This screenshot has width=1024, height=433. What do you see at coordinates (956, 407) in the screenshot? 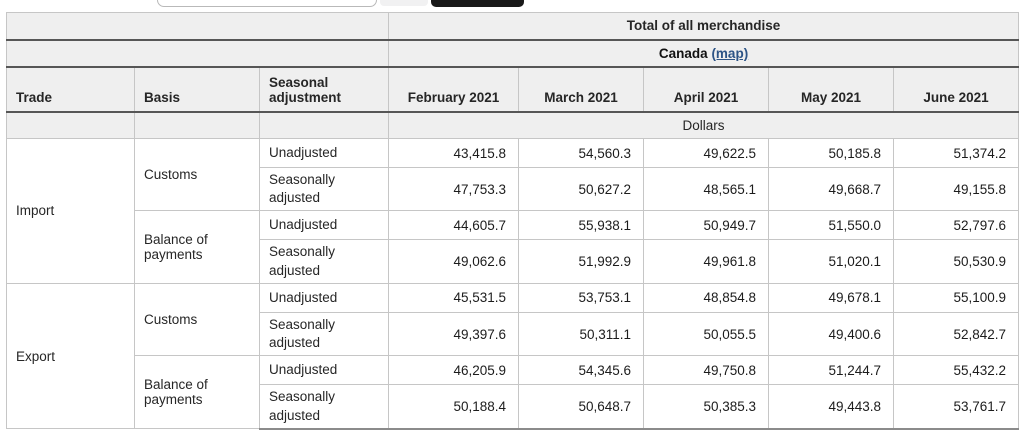
I see `data-cell: 53,761.7` at bounding box center [956, 407].